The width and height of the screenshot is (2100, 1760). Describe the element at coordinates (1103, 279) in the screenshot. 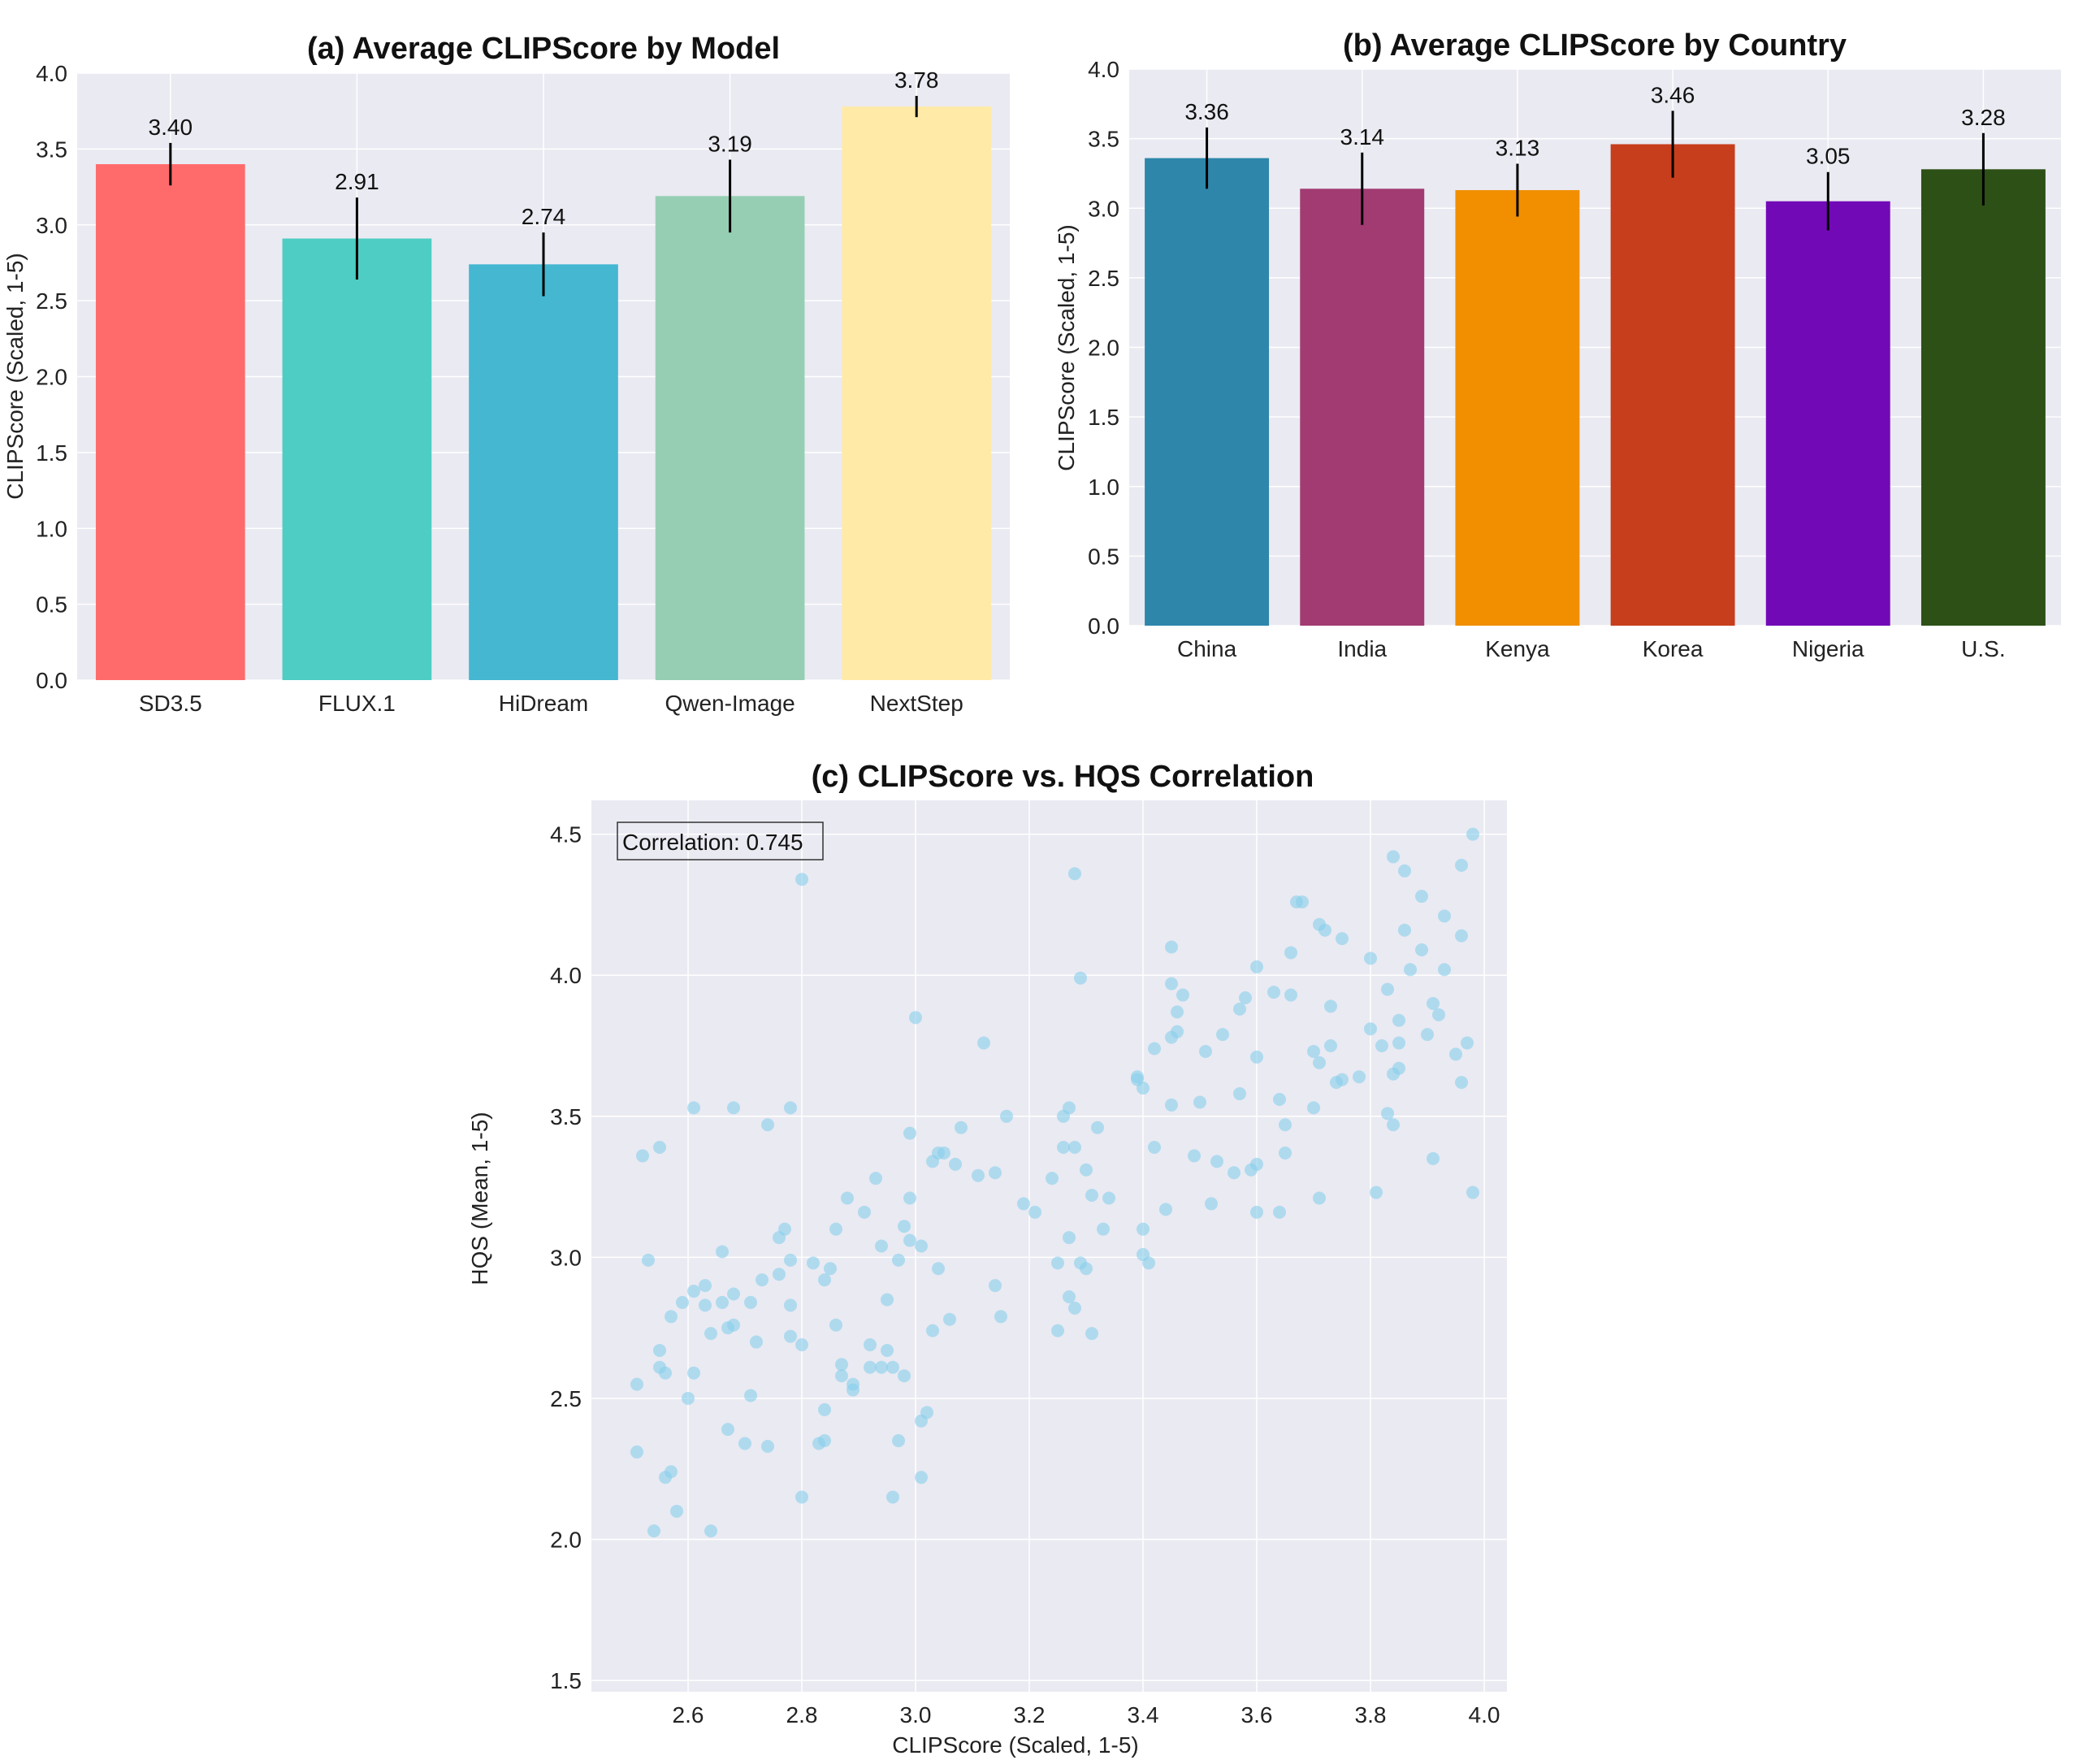

I see `b-y-tick-label: 2.5` at that location.